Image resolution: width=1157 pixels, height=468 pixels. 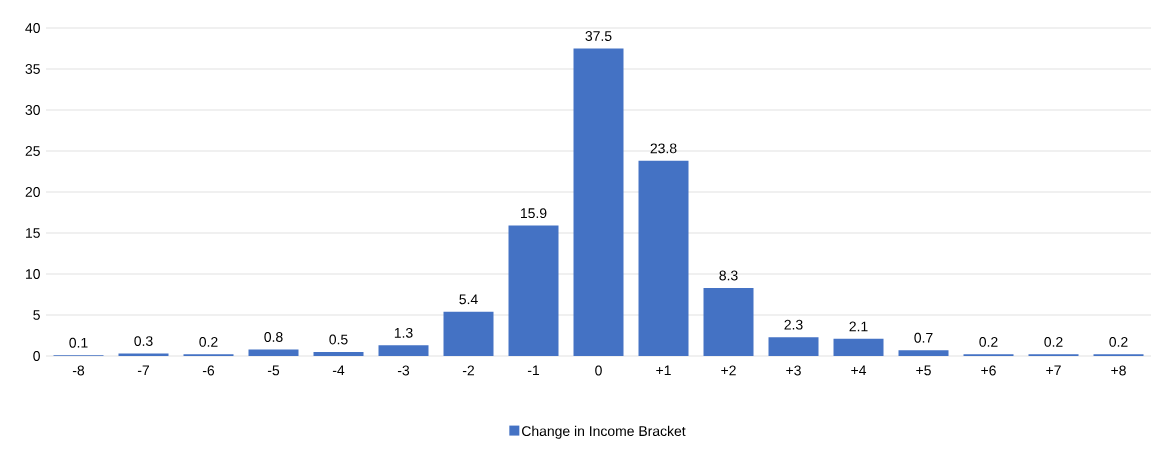 I want to click on x-tick-label: -1, so click(x=533, y=370).